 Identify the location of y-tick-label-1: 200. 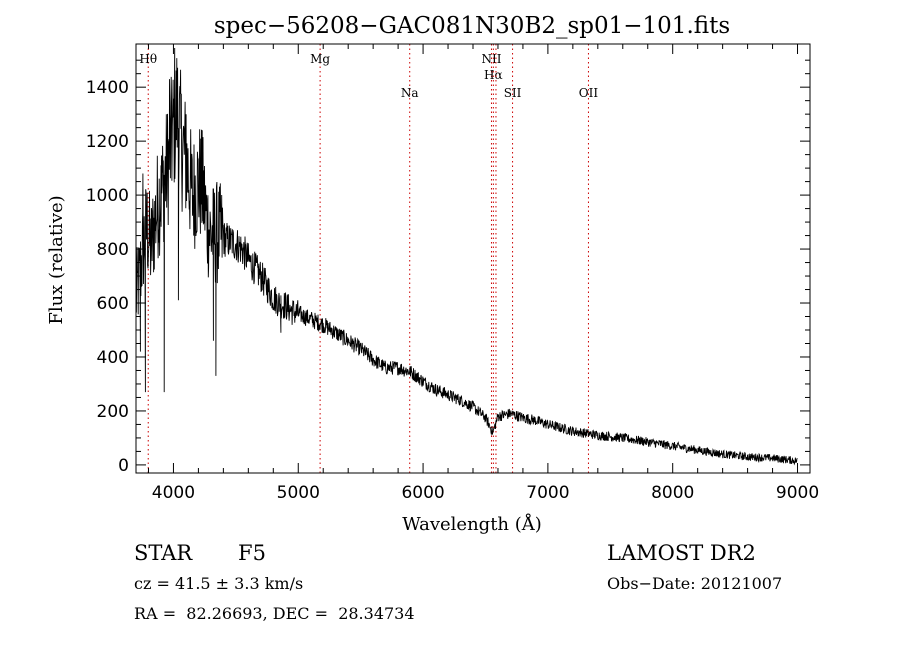
(113, 412).